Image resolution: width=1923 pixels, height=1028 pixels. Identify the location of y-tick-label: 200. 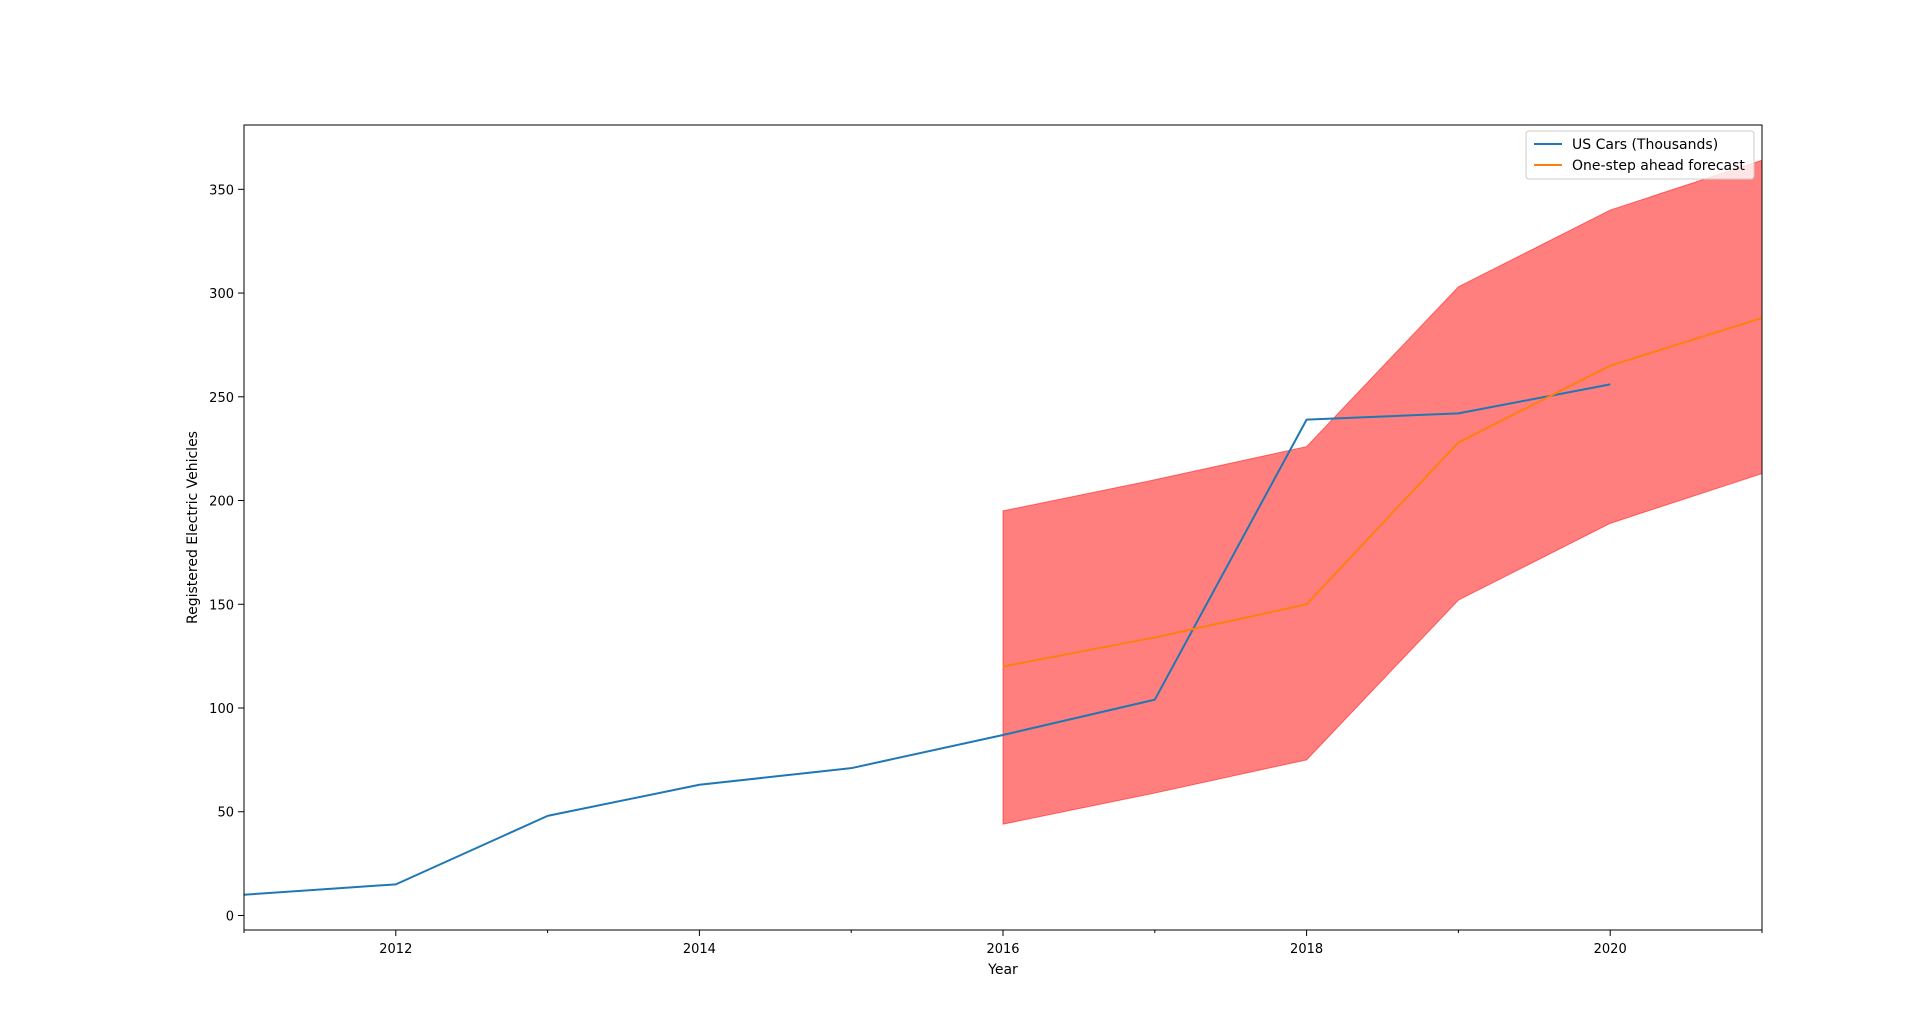
(221, 502).